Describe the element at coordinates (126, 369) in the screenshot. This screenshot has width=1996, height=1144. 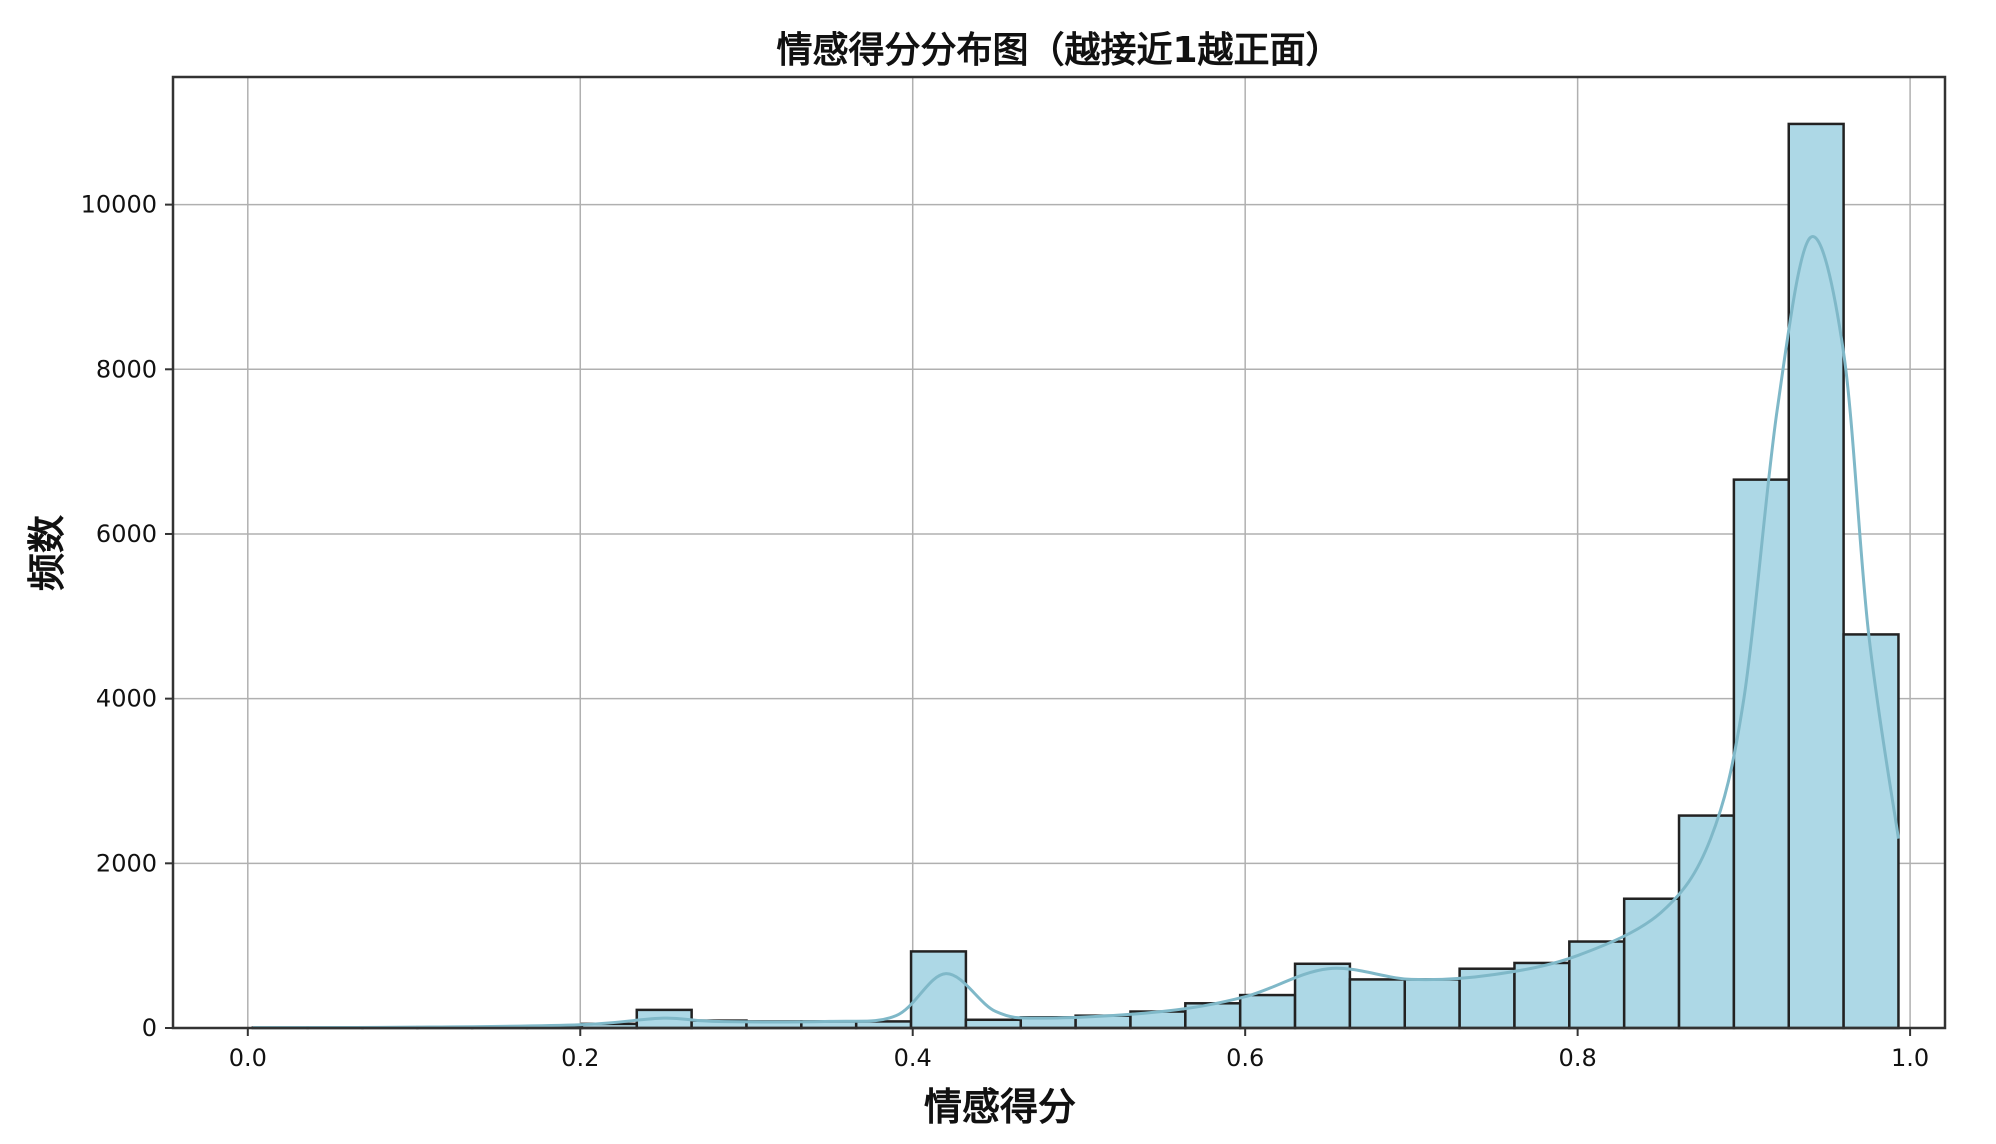
I see `y-tick-label: 8000` at that location.